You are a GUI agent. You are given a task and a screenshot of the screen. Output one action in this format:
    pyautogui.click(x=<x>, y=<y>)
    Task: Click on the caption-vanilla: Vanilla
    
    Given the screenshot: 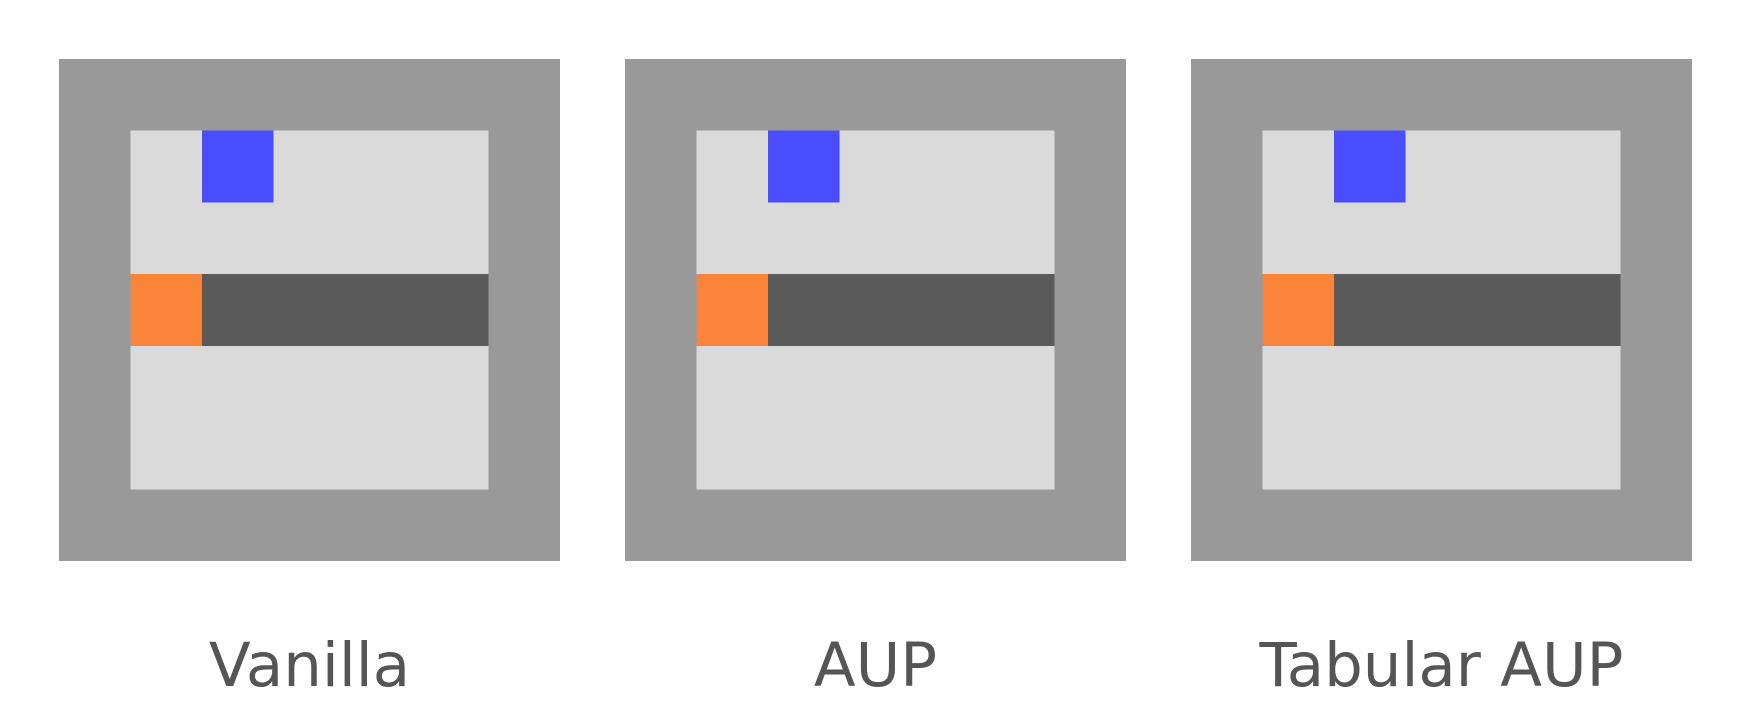 What is the action you would take?
    pyautogui.click(x=309, y=665)
    